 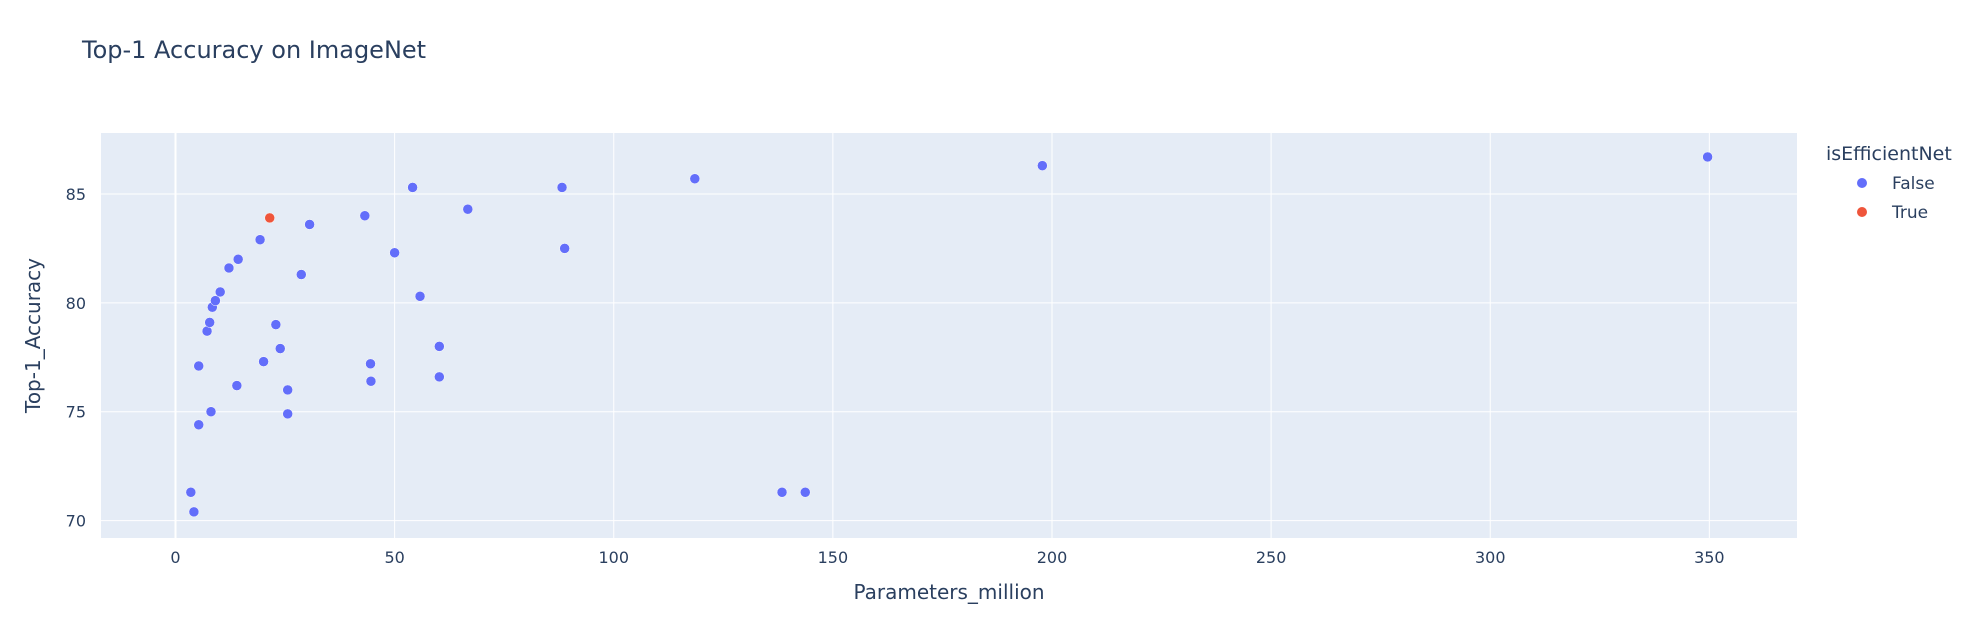 I want to click on x-axis-title: Parameters_million, so click(x=948, y=592).